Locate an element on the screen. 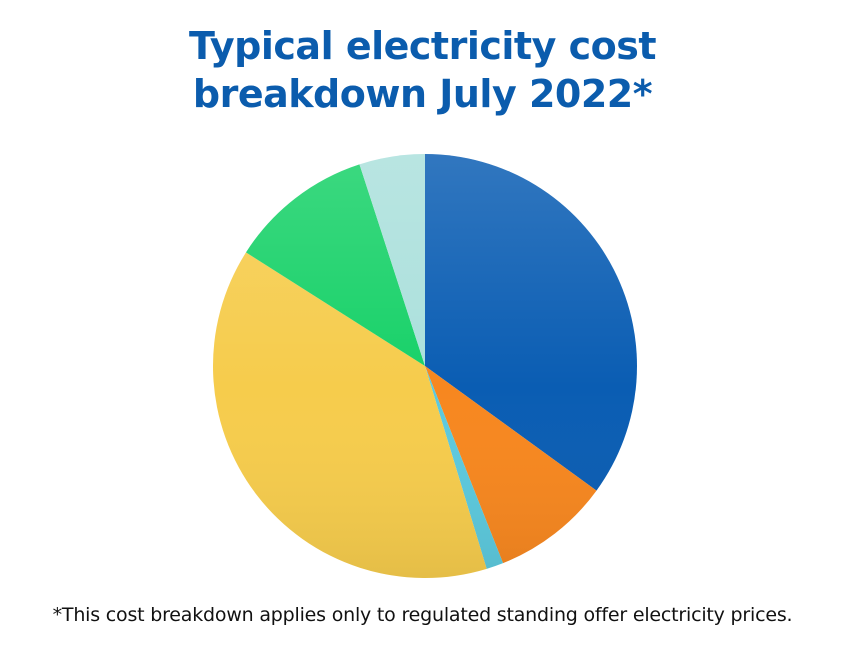 This screenshot has height=666, width=845. chart-title-line-2: breakdown July 2022* is located at coordinates (422, 94).